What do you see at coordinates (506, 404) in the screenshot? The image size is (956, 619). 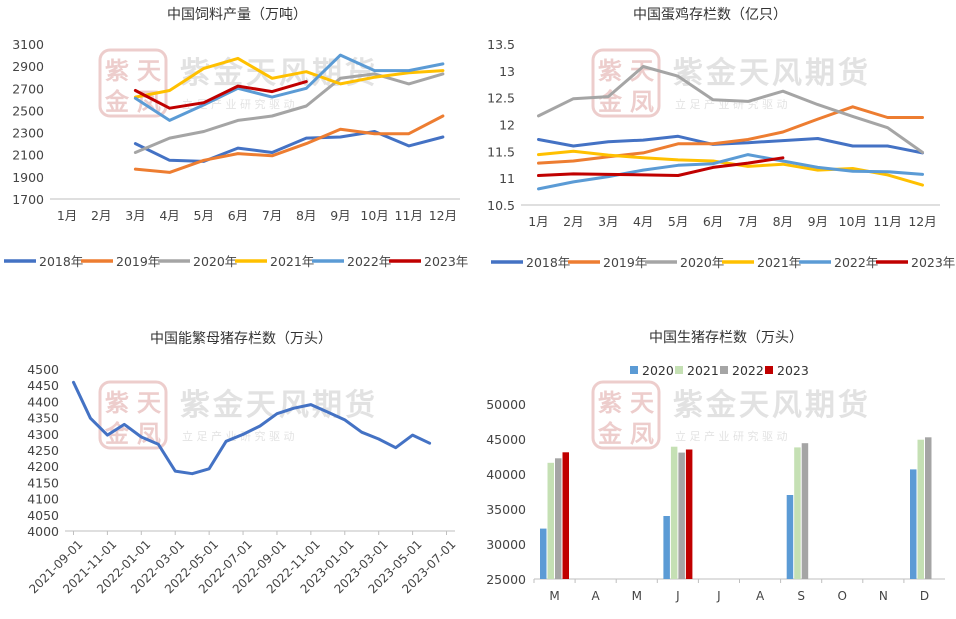 I see `y-tick-label: 50000` at bounding box center [506, 404].